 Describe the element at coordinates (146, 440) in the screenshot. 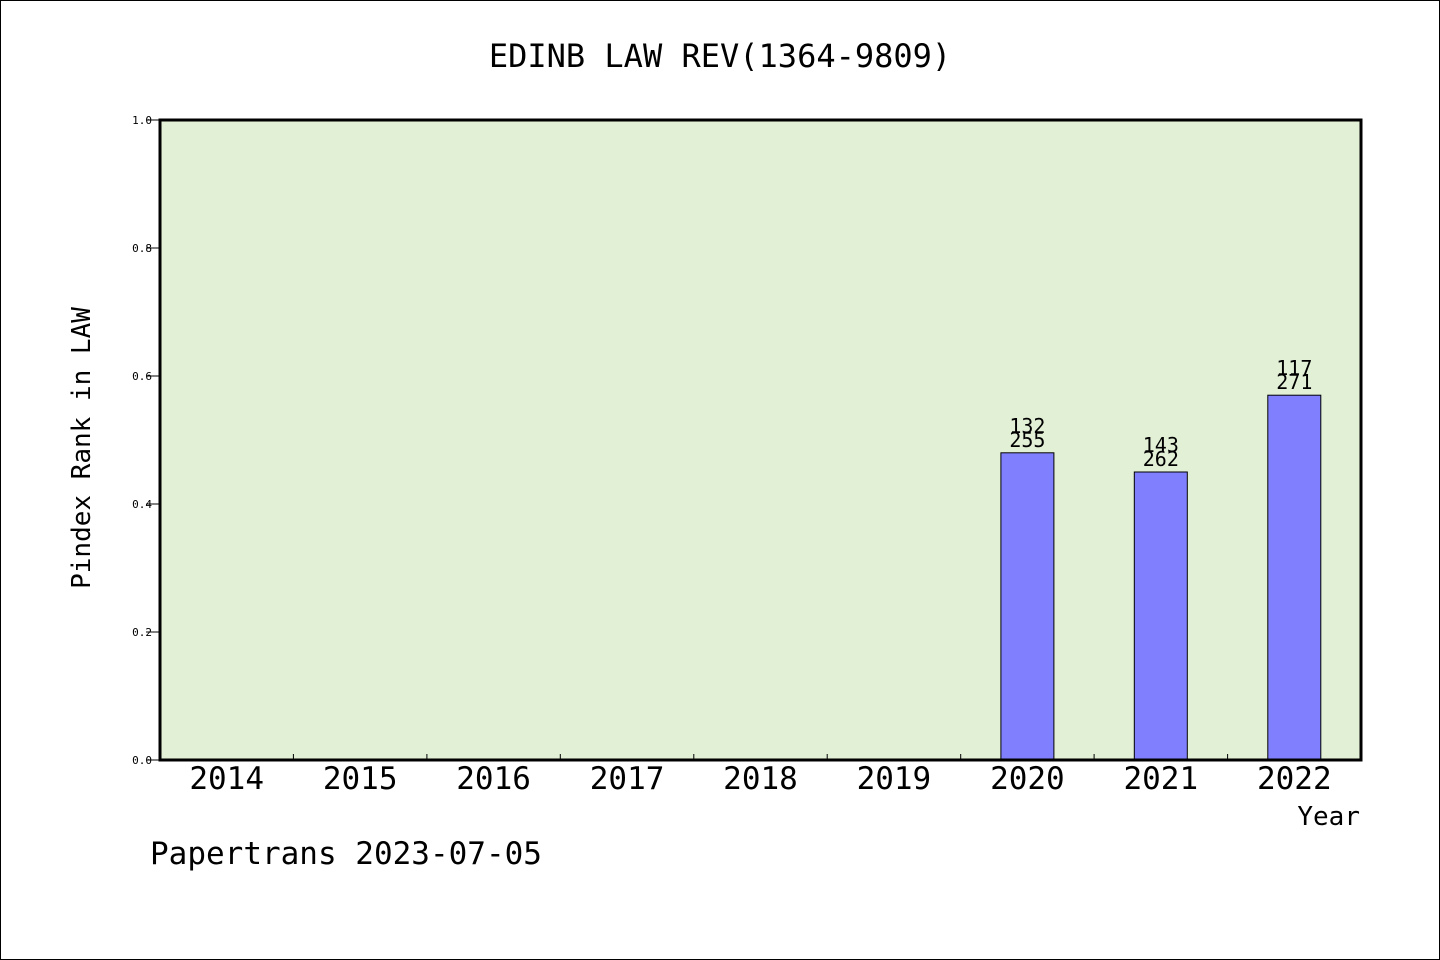

I see `y-ticks: 0.0 0.2 0.4 0.6 0.8 1.0` at that location.